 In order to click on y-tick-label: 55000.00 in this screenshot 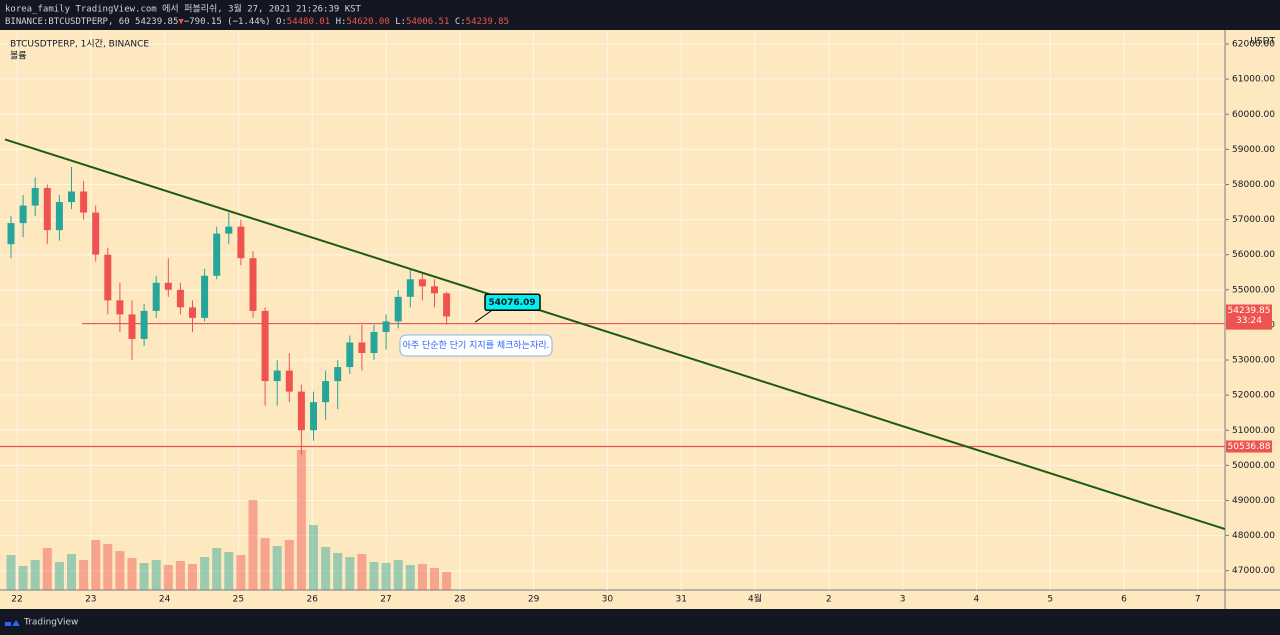, I will do `click(1253, 290)`.